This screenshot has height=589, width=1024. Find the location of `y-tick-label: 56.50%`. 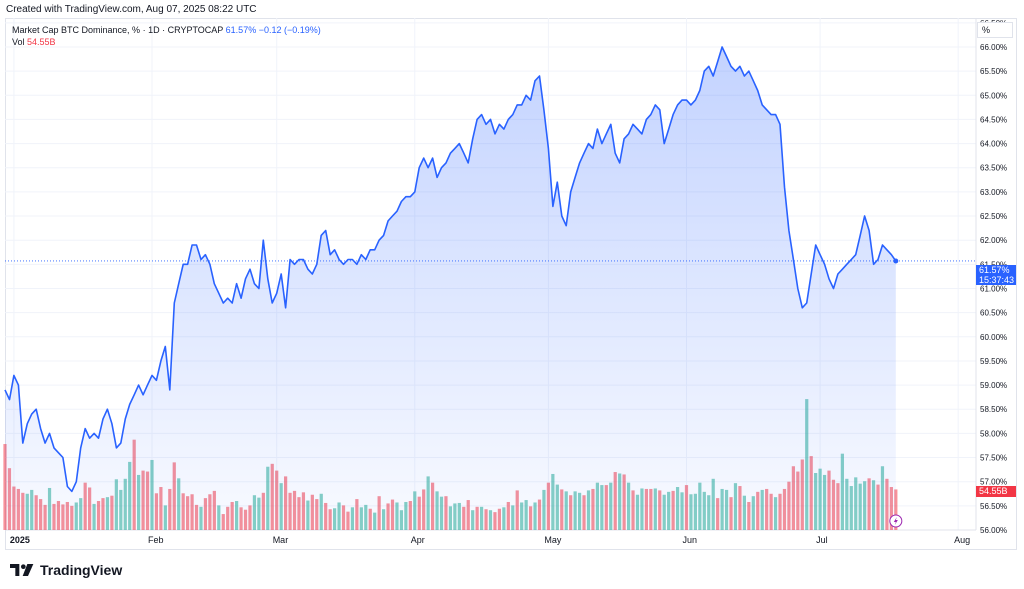

y-tick-label: 56.50% is located at coordinates (993, 506).